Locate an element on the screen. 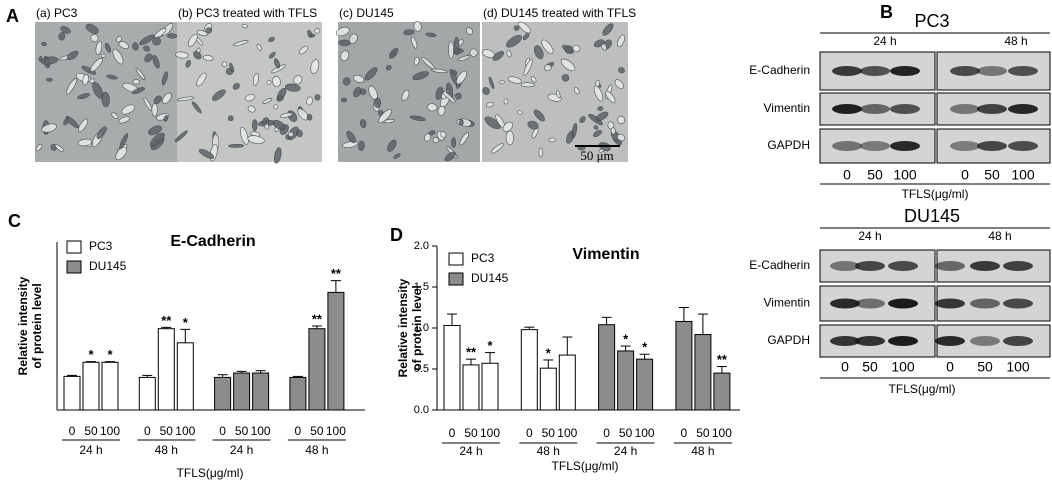  x-axis-label: TFLS(μg/ml) is located at coordinates (935, 194).